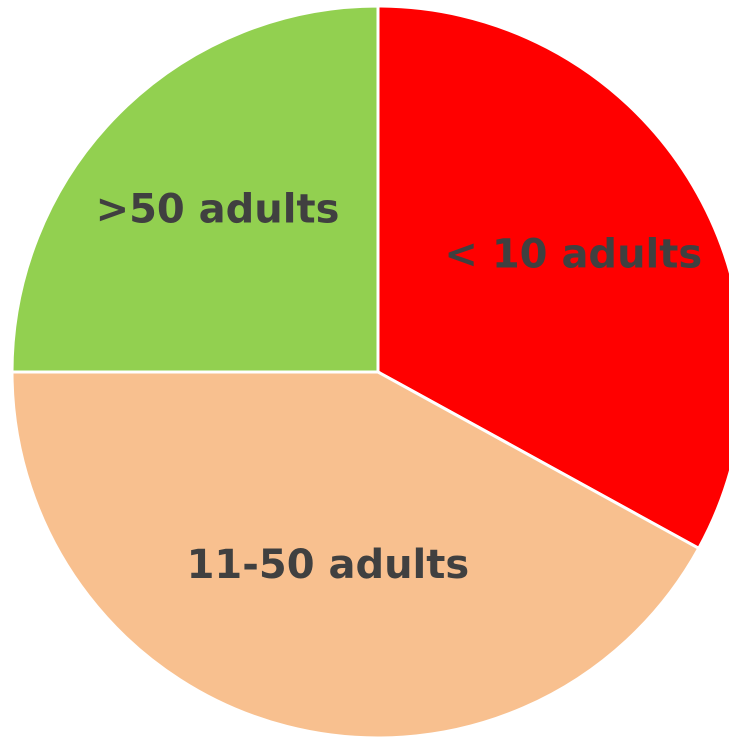  I want to click on pie-slice-label-1: < 10 adults, so click(573, 255).